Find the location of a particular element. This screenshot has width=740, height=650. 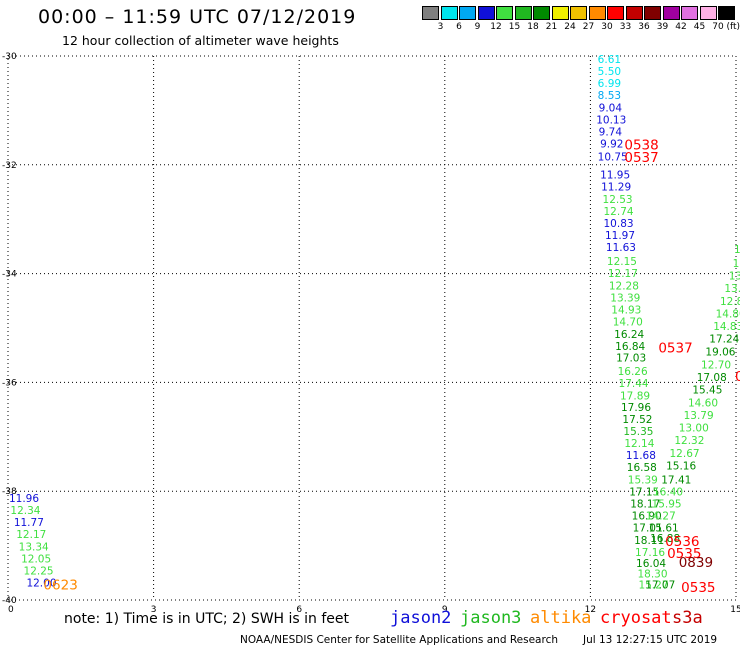

wave-height-label: 8.53 is located at coordinates (609, 96).